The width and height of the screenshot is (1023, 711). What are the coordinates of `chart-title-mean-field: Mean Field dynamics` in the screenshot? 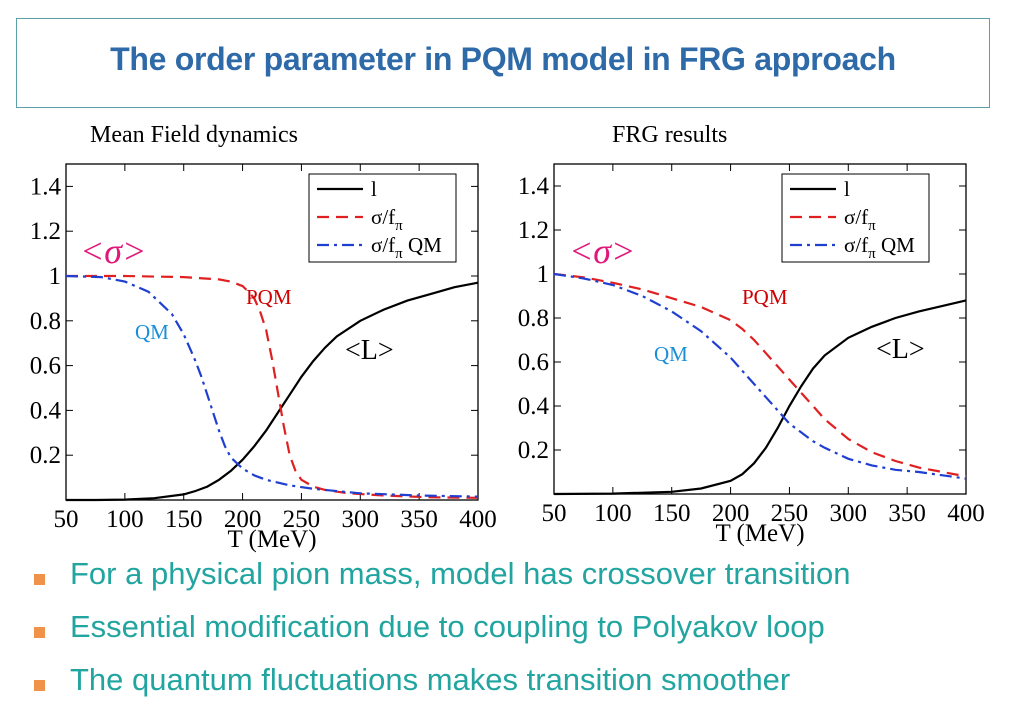 It's located at (194, 135).